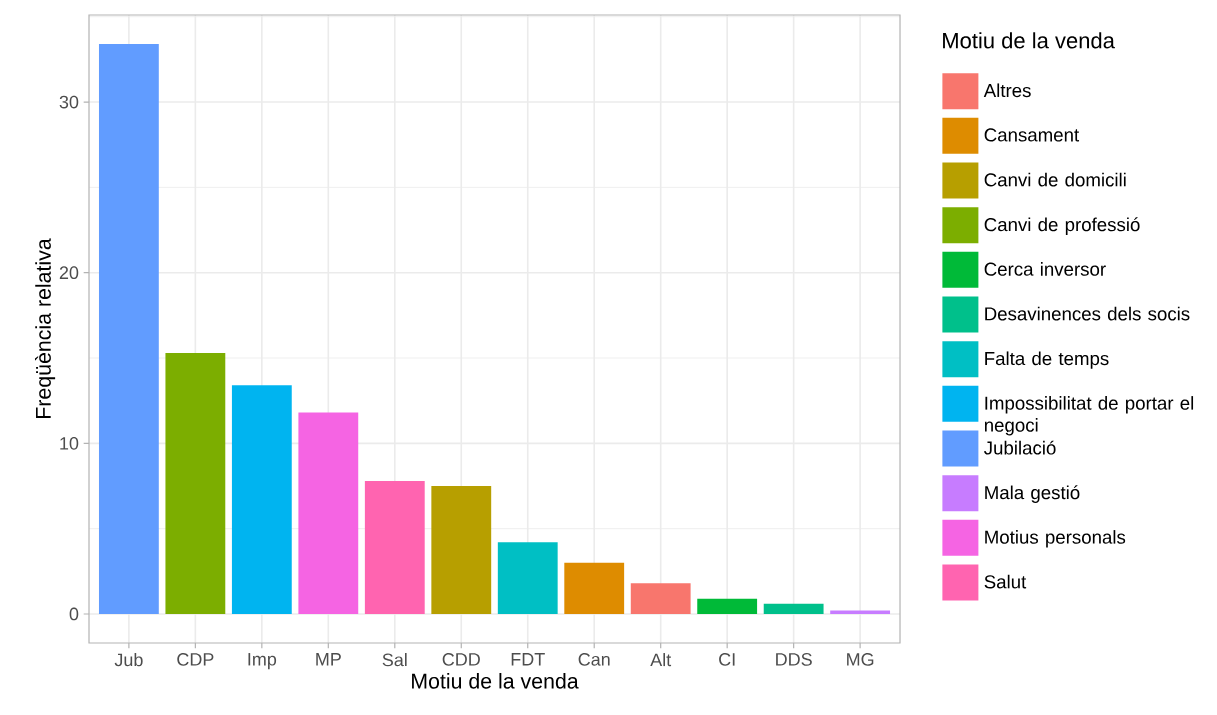 The image size is (1217, 715). Describe the element at coordinates (45, 328) in the screenshot. I see `y-axis-title: Freqüència relativa` at that location.